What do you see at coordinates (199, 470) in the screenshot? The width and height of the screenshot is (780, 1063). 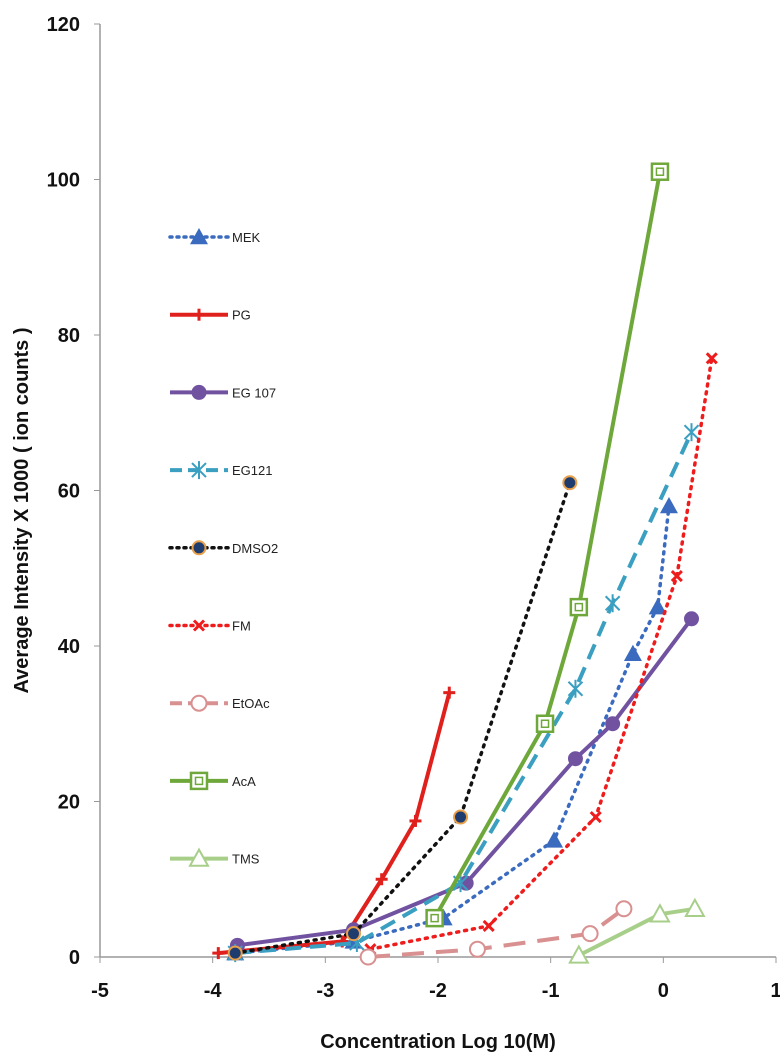 I see `legend-marker-eg121` at bounding box center [199, 470].